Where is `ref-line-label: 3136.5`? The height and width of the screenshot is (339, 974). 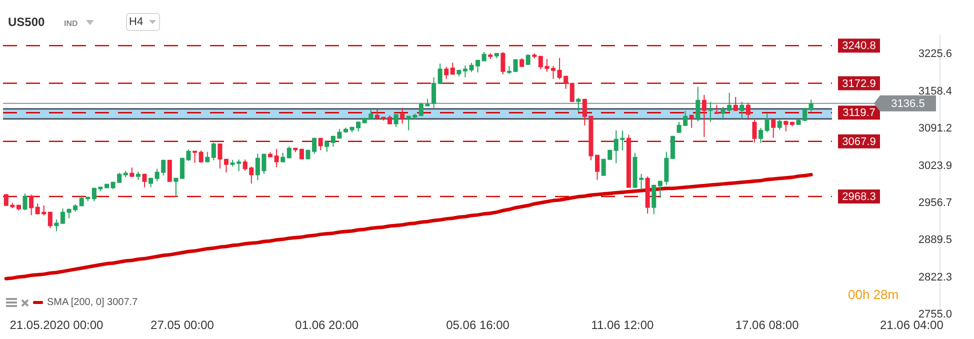 ref-line-label: 3136.5 is located at coordinates (908, 104).